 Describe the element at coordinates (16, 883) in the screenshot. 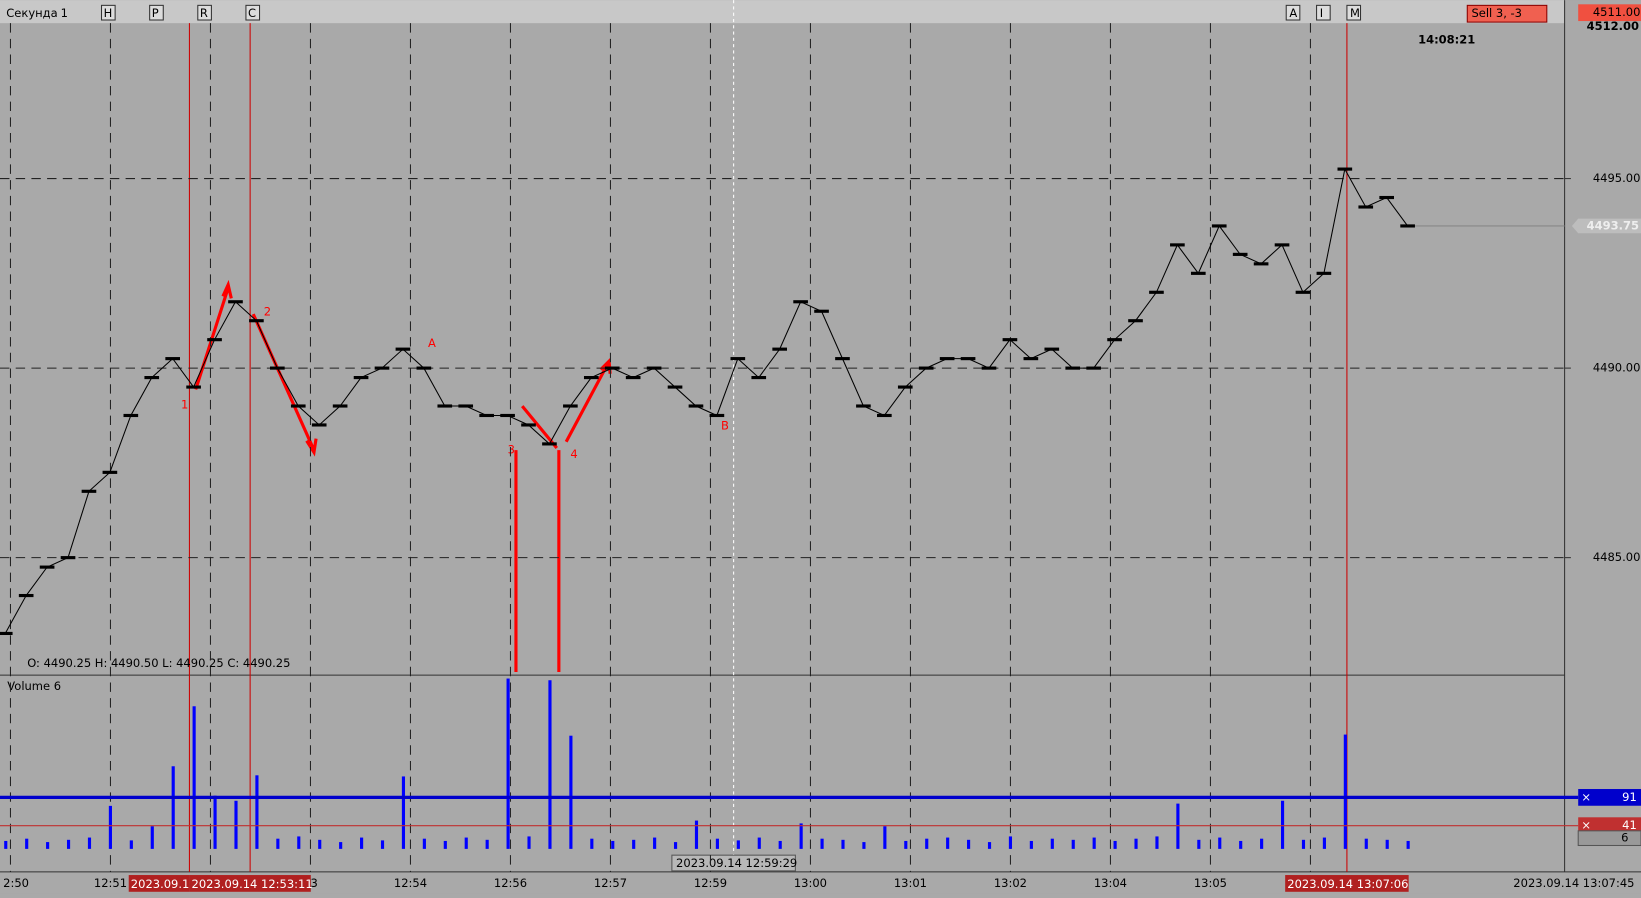

I see `x-tick-label: 2:50` at that location.